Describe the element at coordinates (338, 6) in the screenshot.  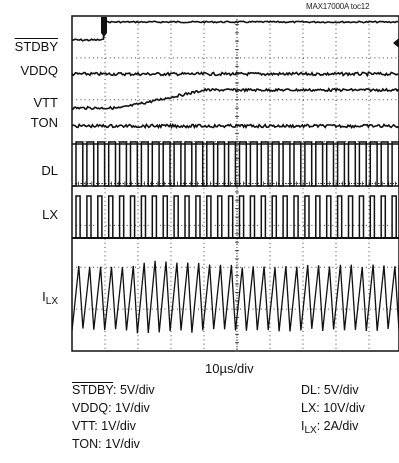
I see `figure-id: MAX17000A toc12` at that location.